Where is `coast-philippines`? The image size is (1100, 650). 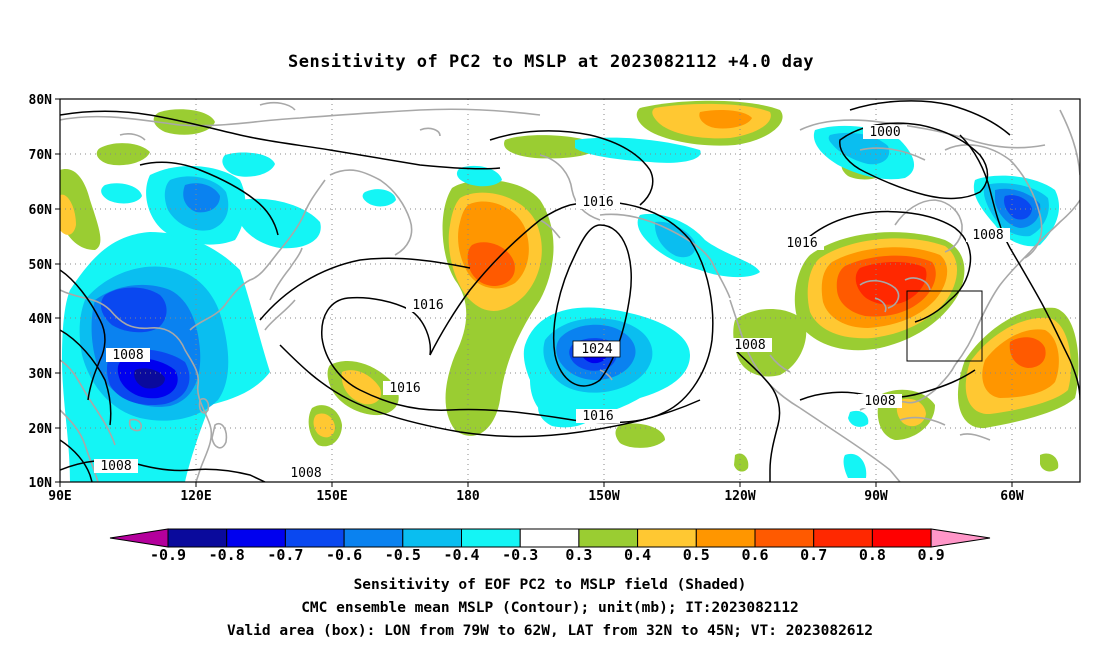
coast-philippines is located at coordinates (219, 436).